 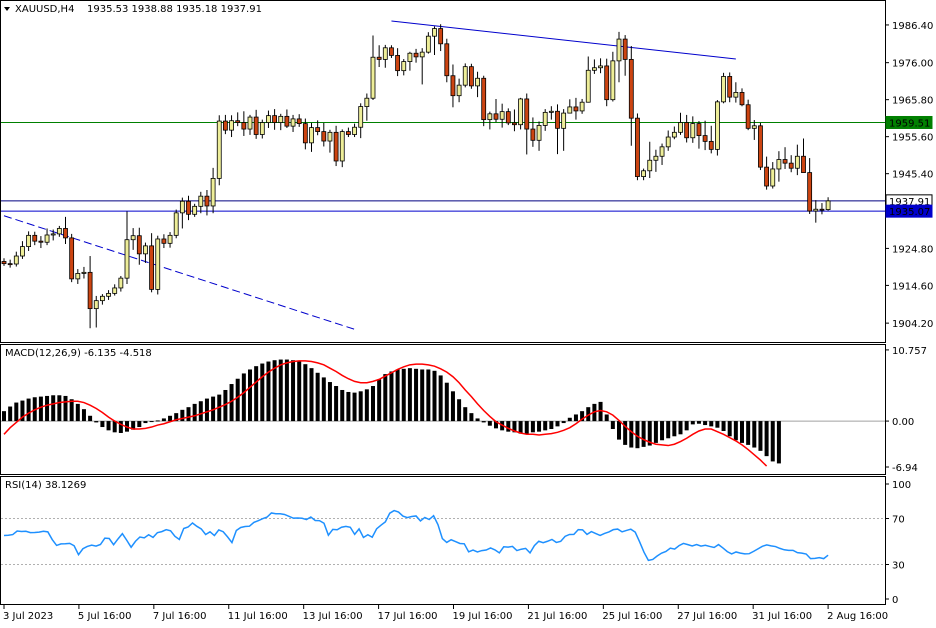 What do you see at coordinates (905, 468) in the screenshot?
I see `macd-tick-label: -6.94` at bounding box center [905, 468].